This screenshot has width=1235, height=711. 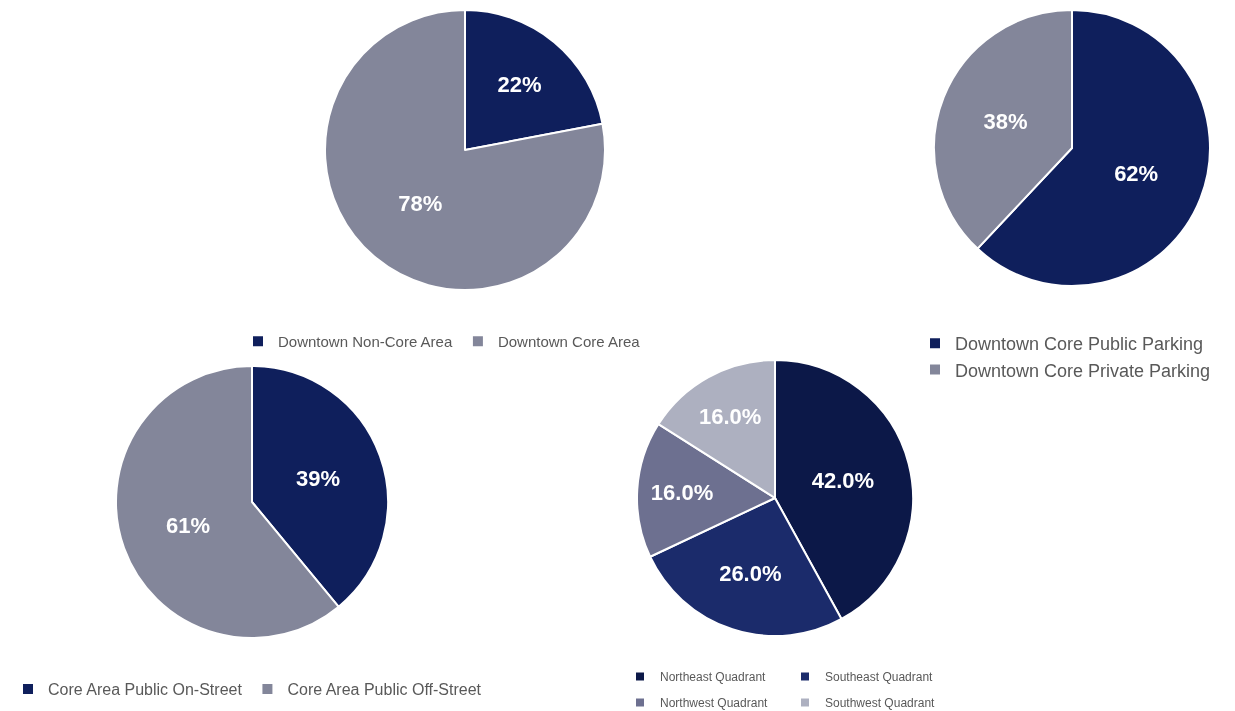 What do you see at coordinates (465, 150) in the screenshot?
I see `pie-slice` at bounding box center [465, 150].